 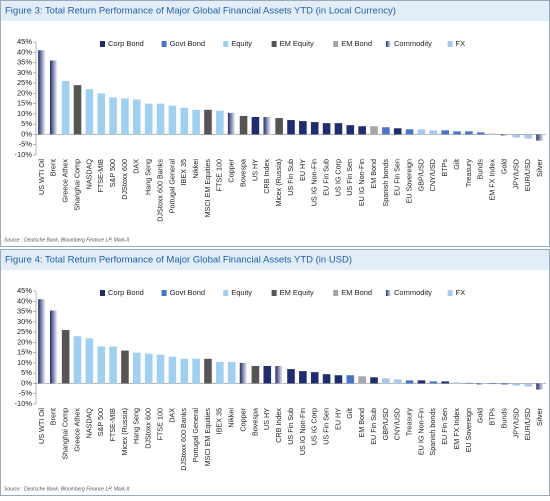 I want to click on x-tick-label: EUR/USD, so click(x=527, y=175).